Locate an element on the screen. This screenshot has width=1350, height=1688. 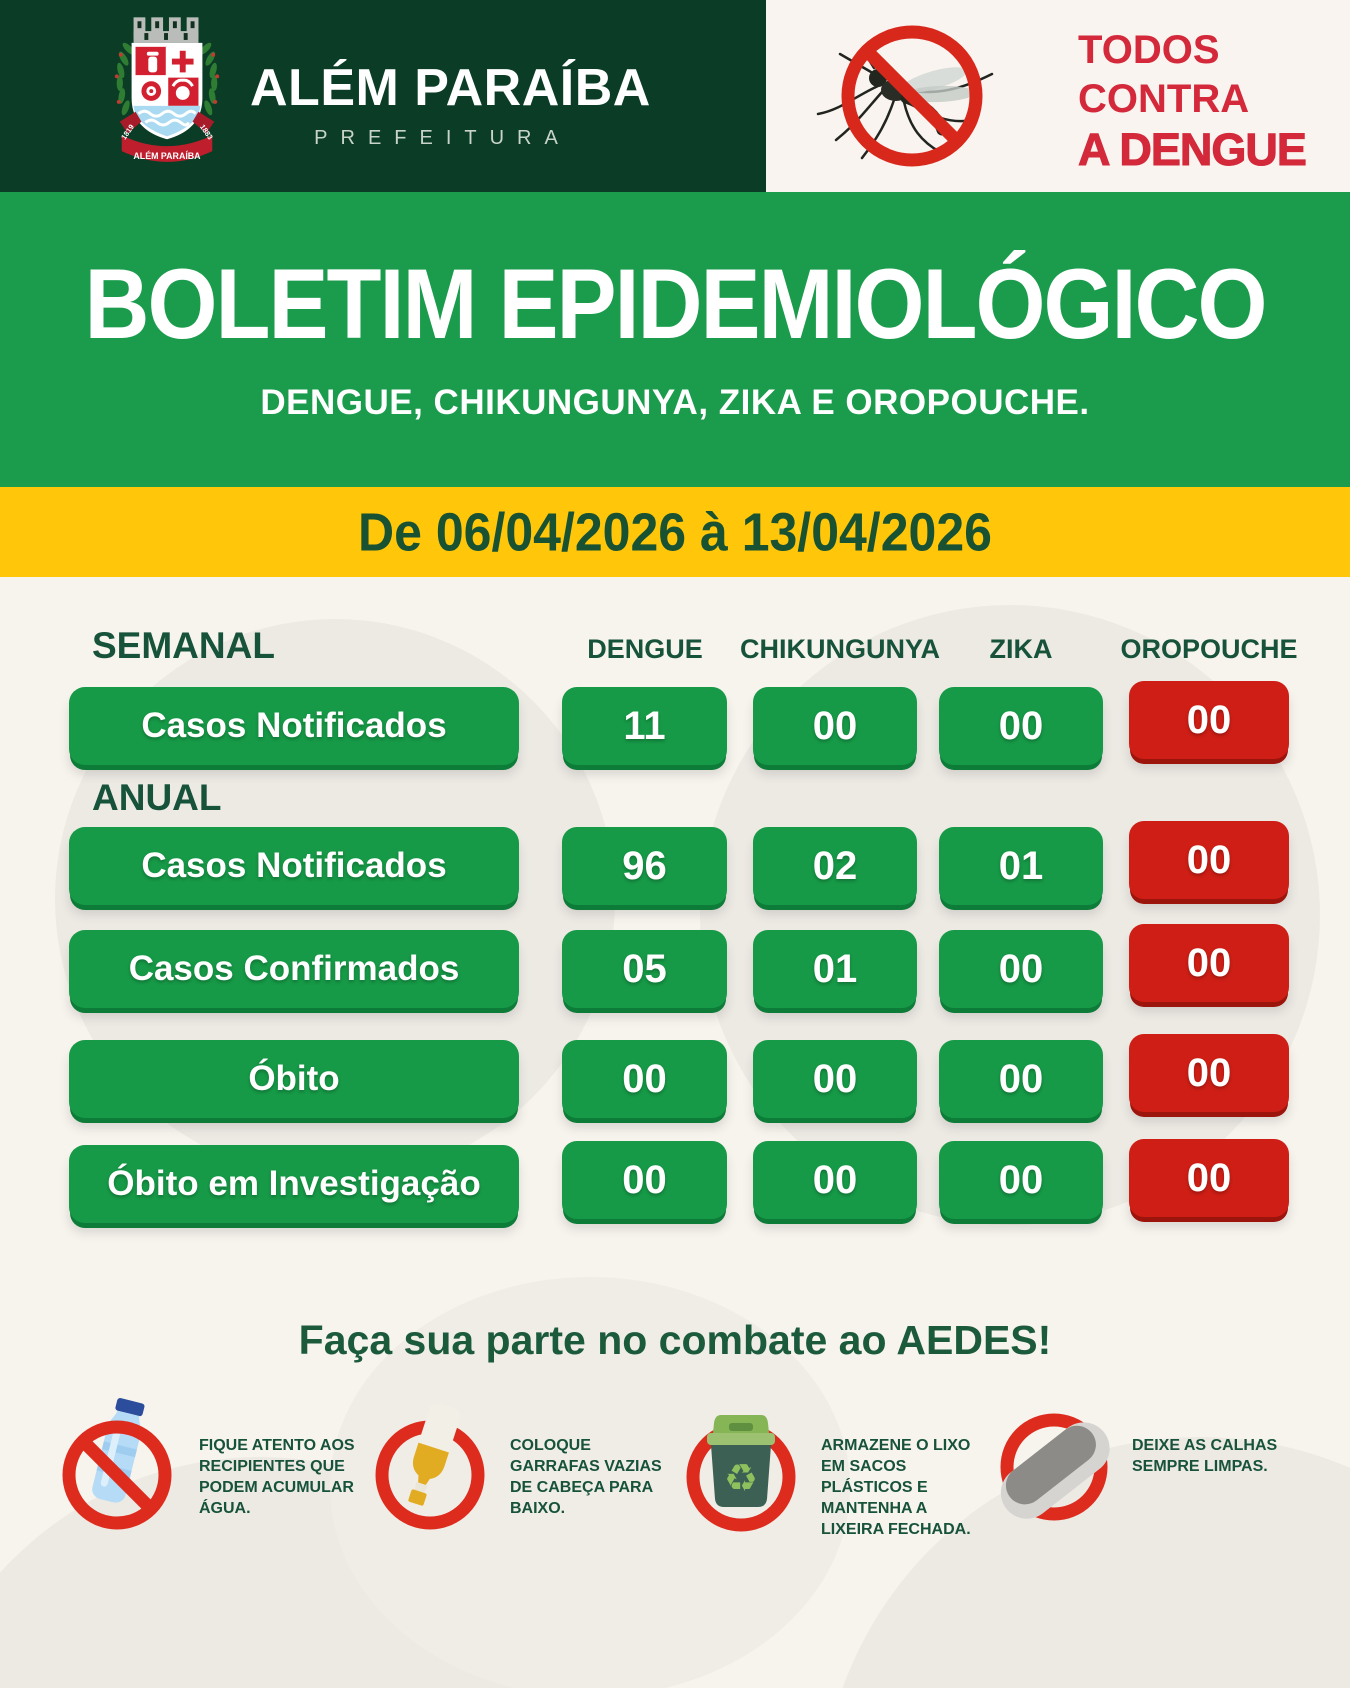
row-label-box: Casos Confirmados is located at coordinates (294, 969).